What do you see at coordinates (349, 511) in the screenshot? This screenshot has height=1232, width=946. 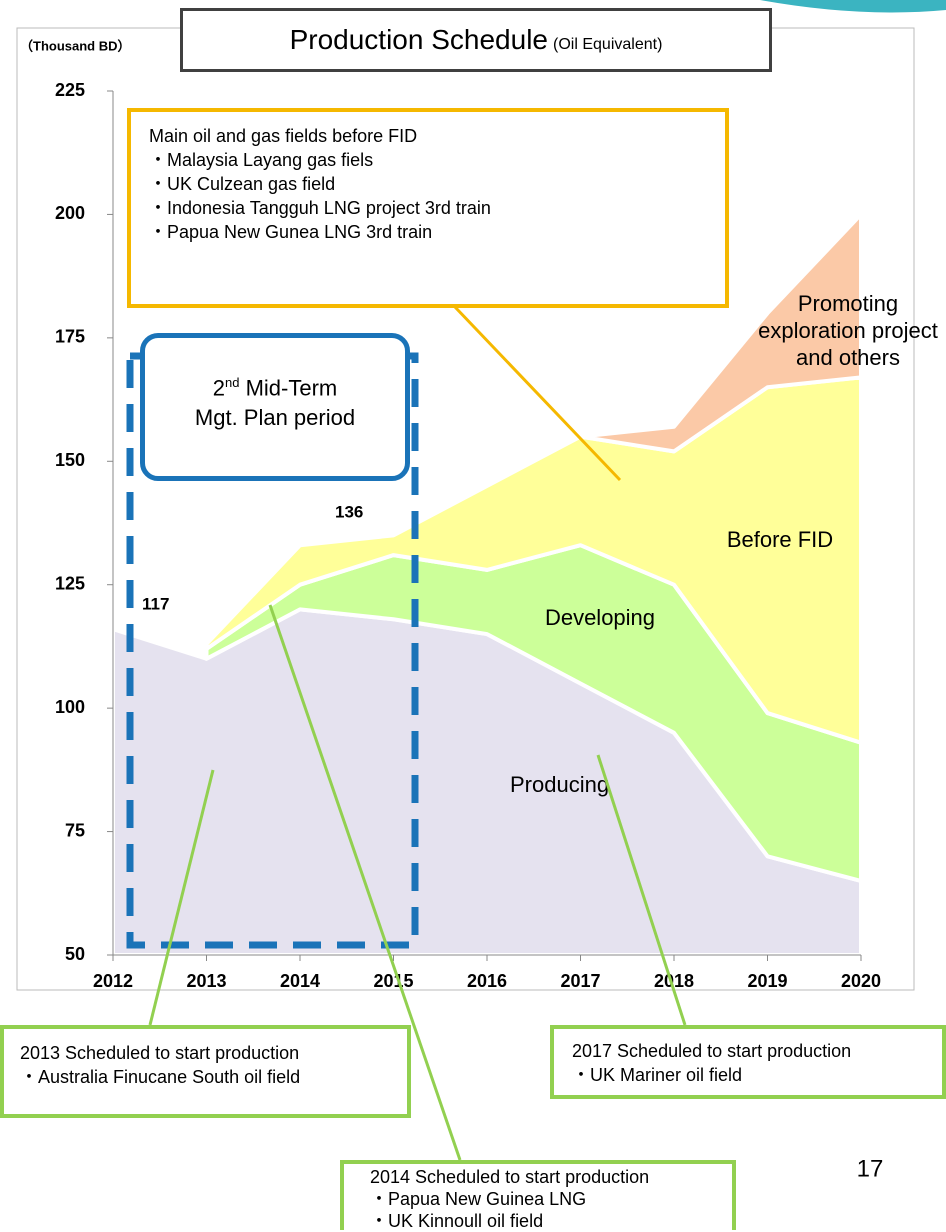 I see `annotation: 136` at bounding box center [349, 511].